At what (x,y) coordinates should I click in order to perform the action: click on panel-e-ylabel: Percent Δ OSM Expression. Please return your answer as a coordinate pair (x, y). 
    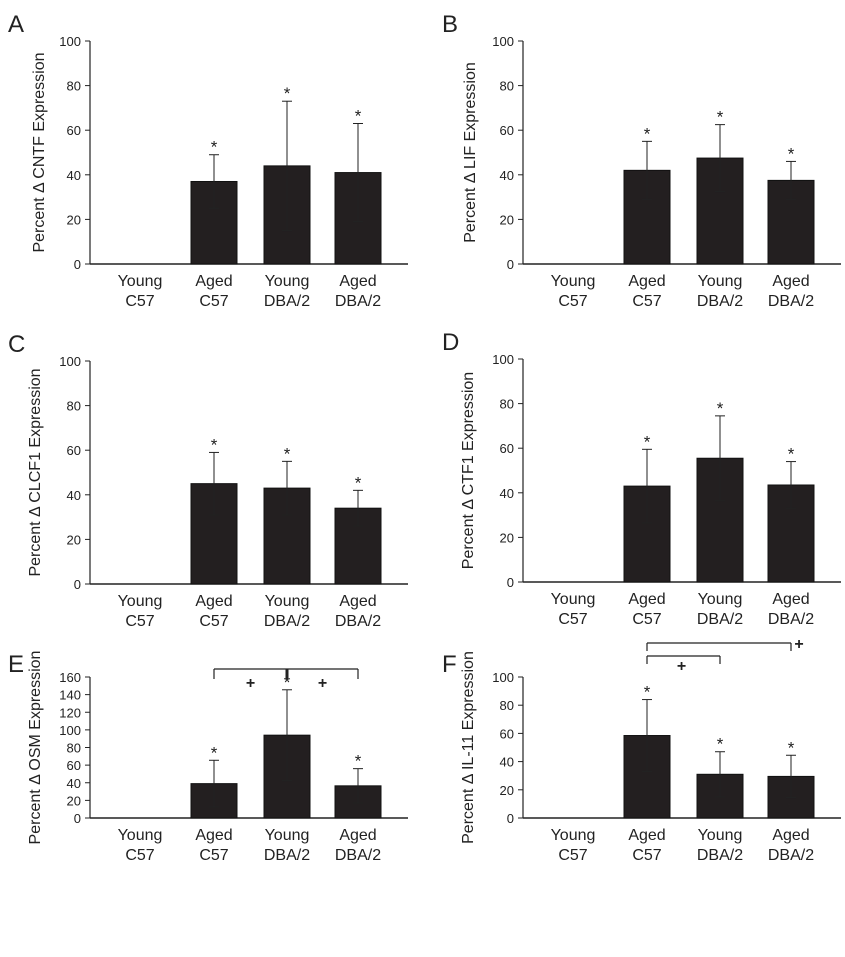
    Looking at the image, I should click on (35, 748).